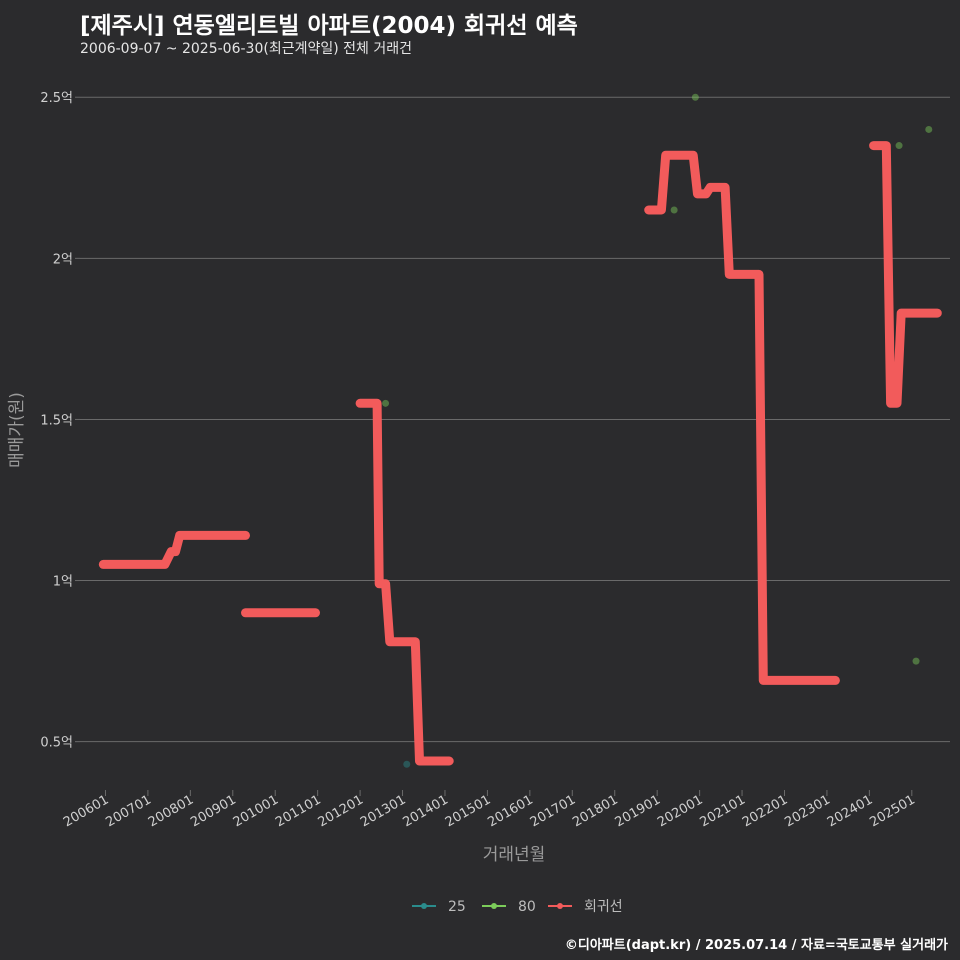  What do you see at coordinates (17, 430) in the screenshot?
I see `y-axis-title: 매매가(원)` at bounding box center [17, 430].